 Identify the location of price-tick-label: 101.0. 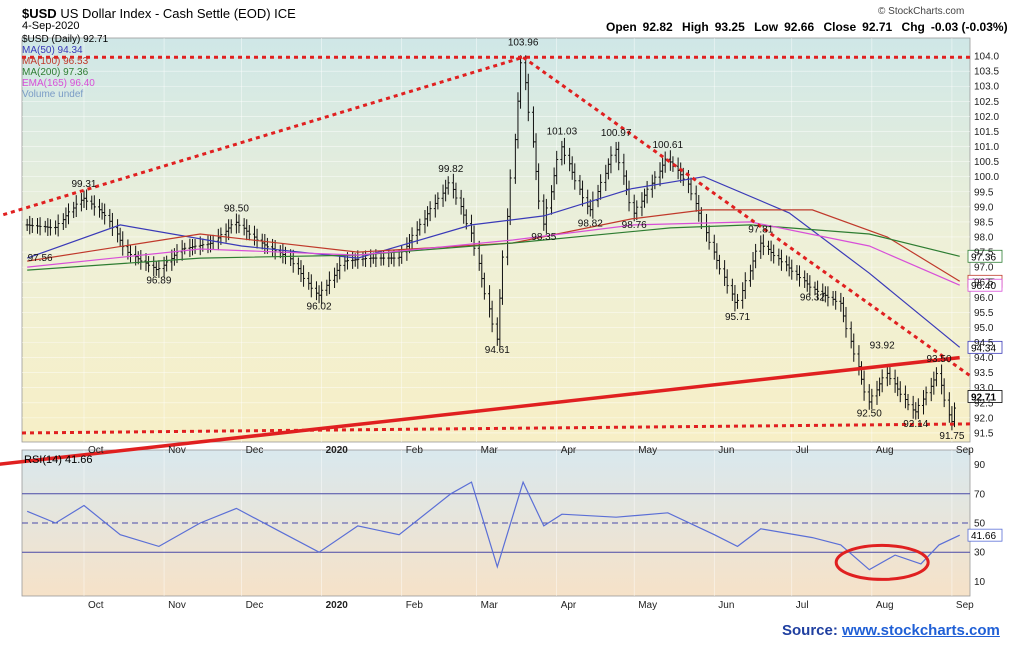
(986, 147).